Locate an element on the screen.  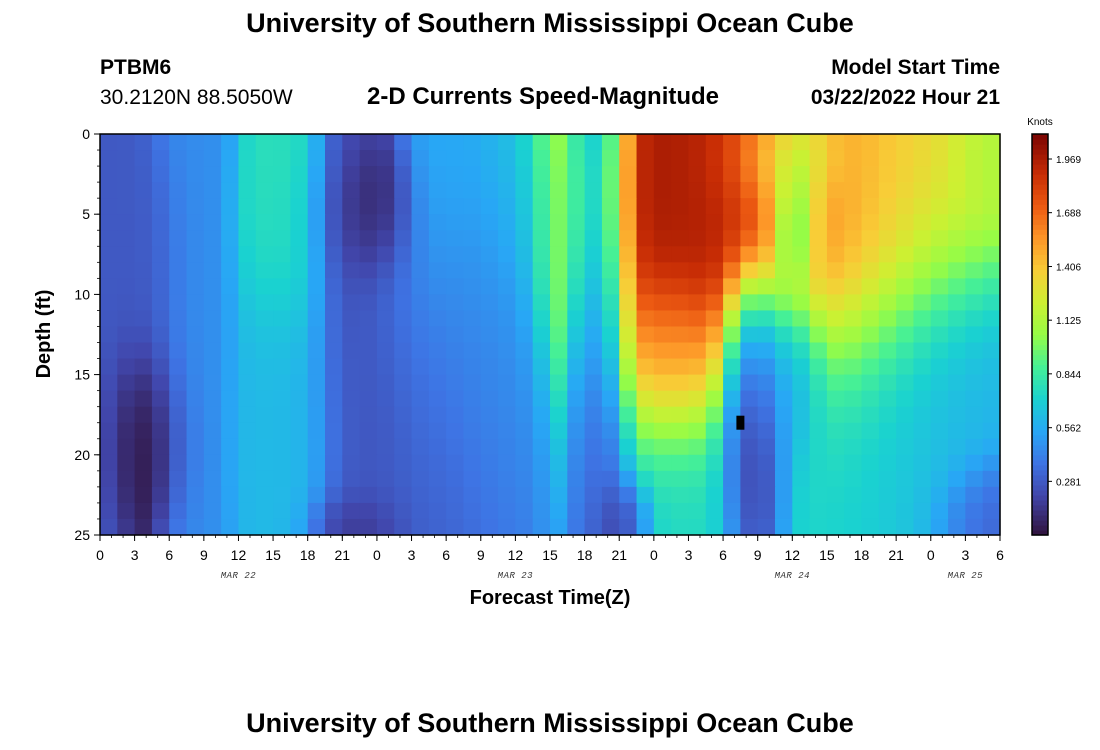
y-tick-label: 15 is located at coordinates (82, 375).